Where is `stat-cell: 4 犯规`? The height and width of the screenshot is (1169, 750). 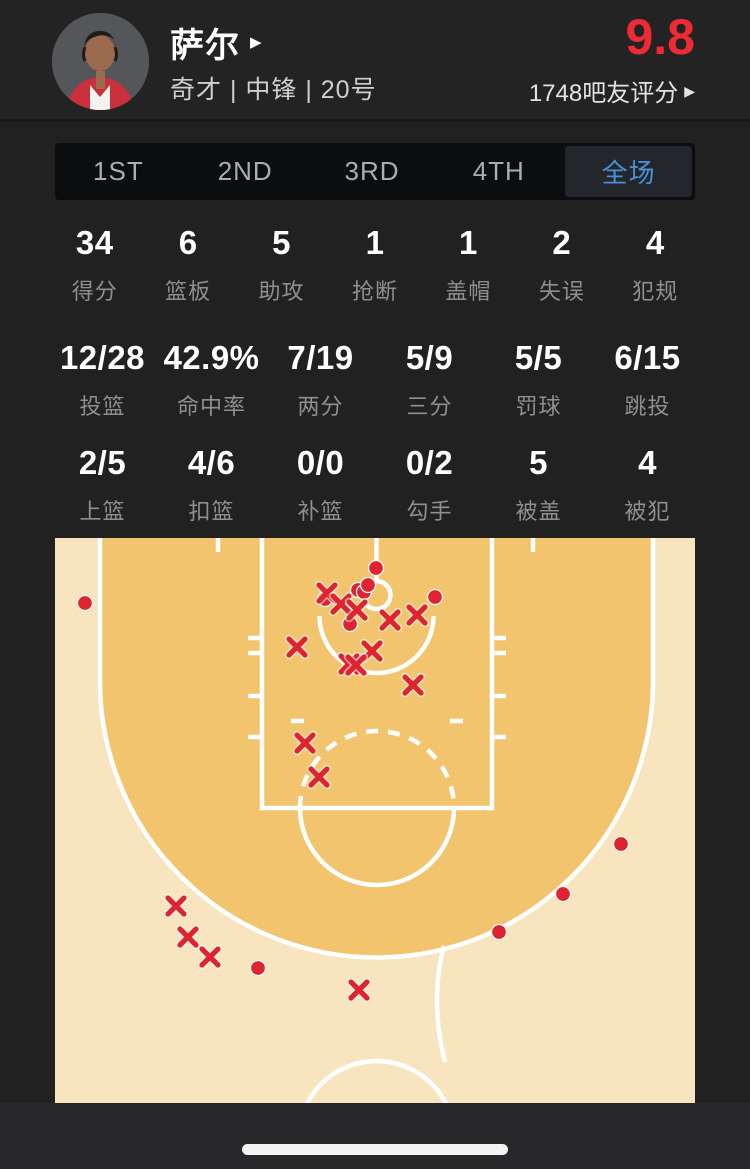
stat-cell: 4 犯规 is located at coordinates (655, 265).